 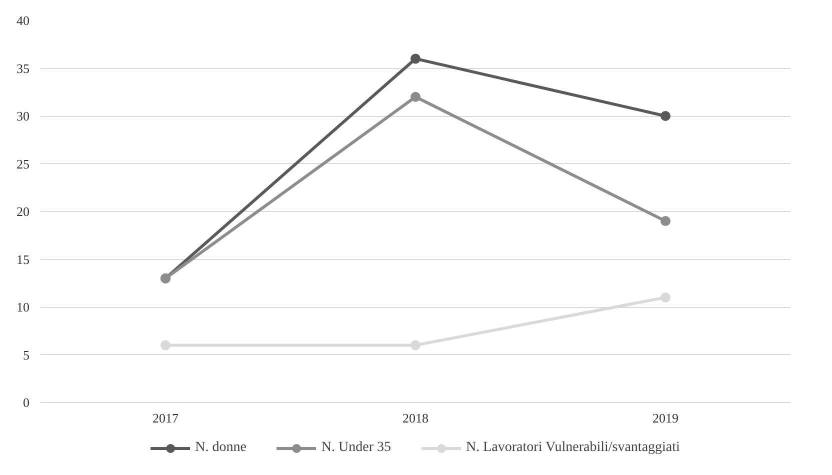 I want to click on y-tick-label: 25, so click(x=23, y=164).